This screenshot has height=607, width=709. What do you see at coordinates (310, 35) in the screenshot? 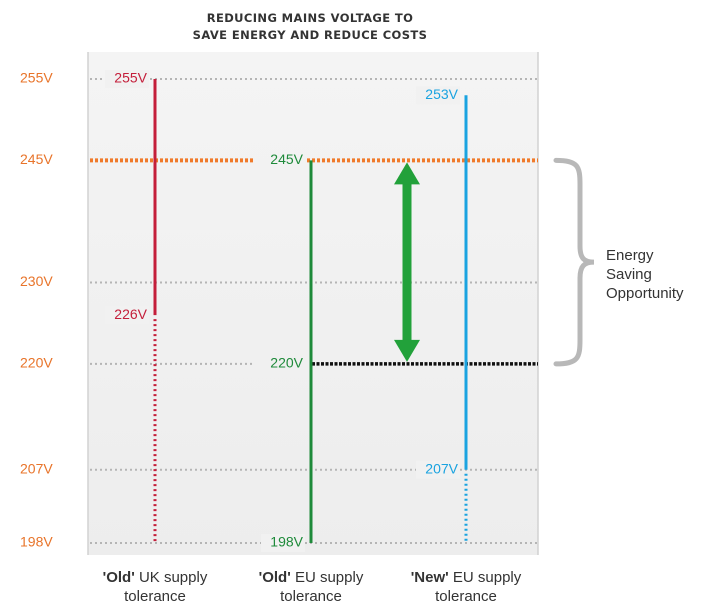
I see `chart-title-line-2: SAVE ENERGY AND REDUCE COSTS` at bounding box center [310, 35].